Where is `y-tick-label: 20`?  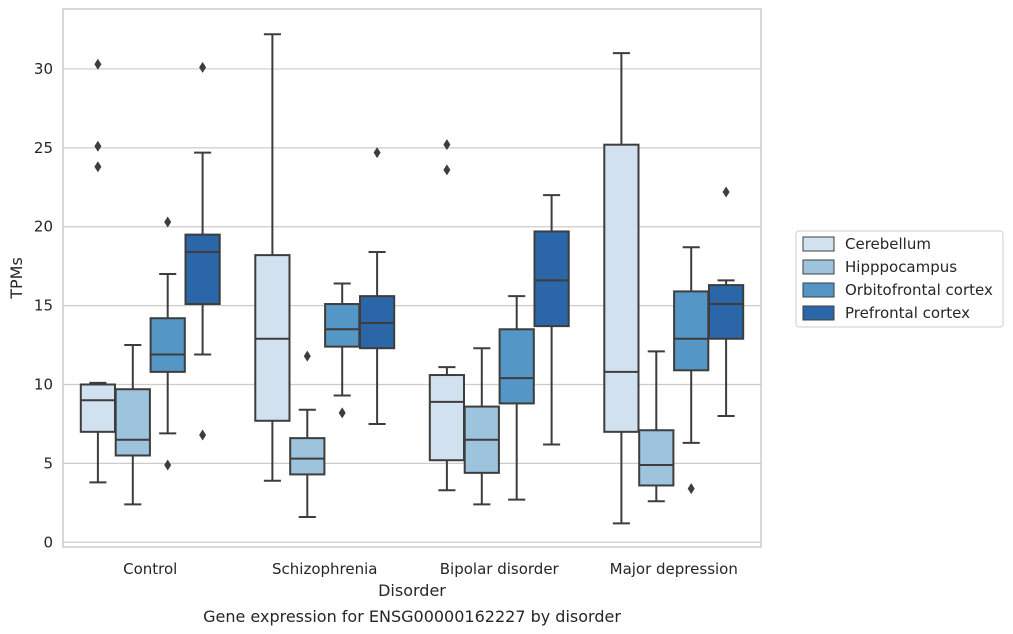 y-tick-label: 20 is located at coordinates (43, 227).